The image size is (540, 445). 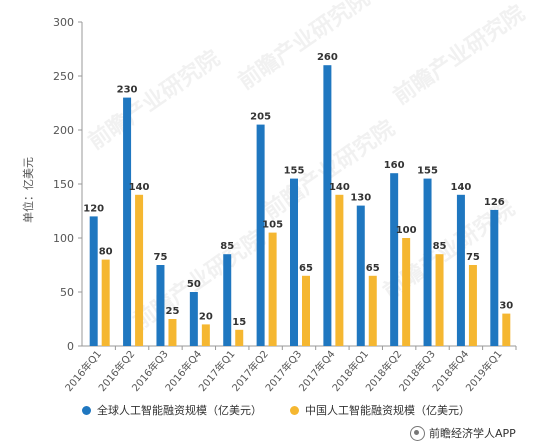 What do you see at coordinates (417, 433) in the screenshot?
I see `source-logo-icon` at bounding box center [417, 433].